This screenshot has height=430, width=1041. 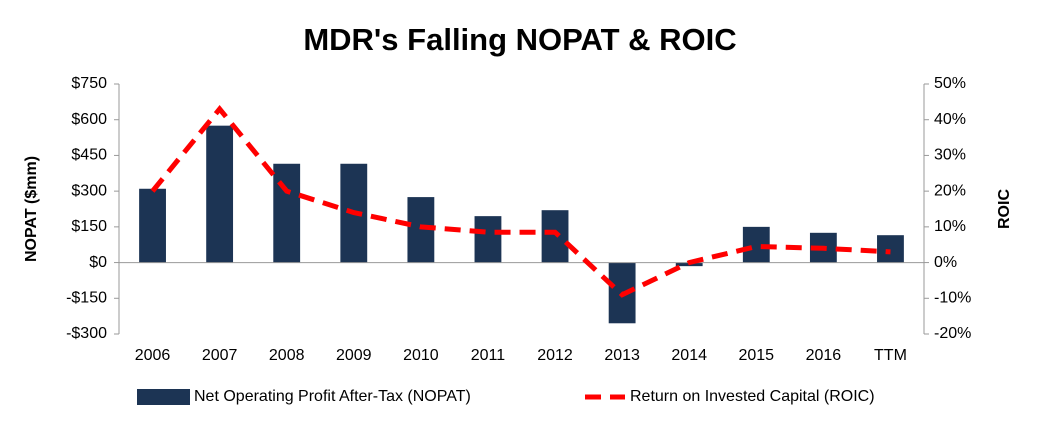 What do you see at coordinates (89, 190) in the screenshot?
I see `y-tick-label: $300` at bounding box center [89, 190].